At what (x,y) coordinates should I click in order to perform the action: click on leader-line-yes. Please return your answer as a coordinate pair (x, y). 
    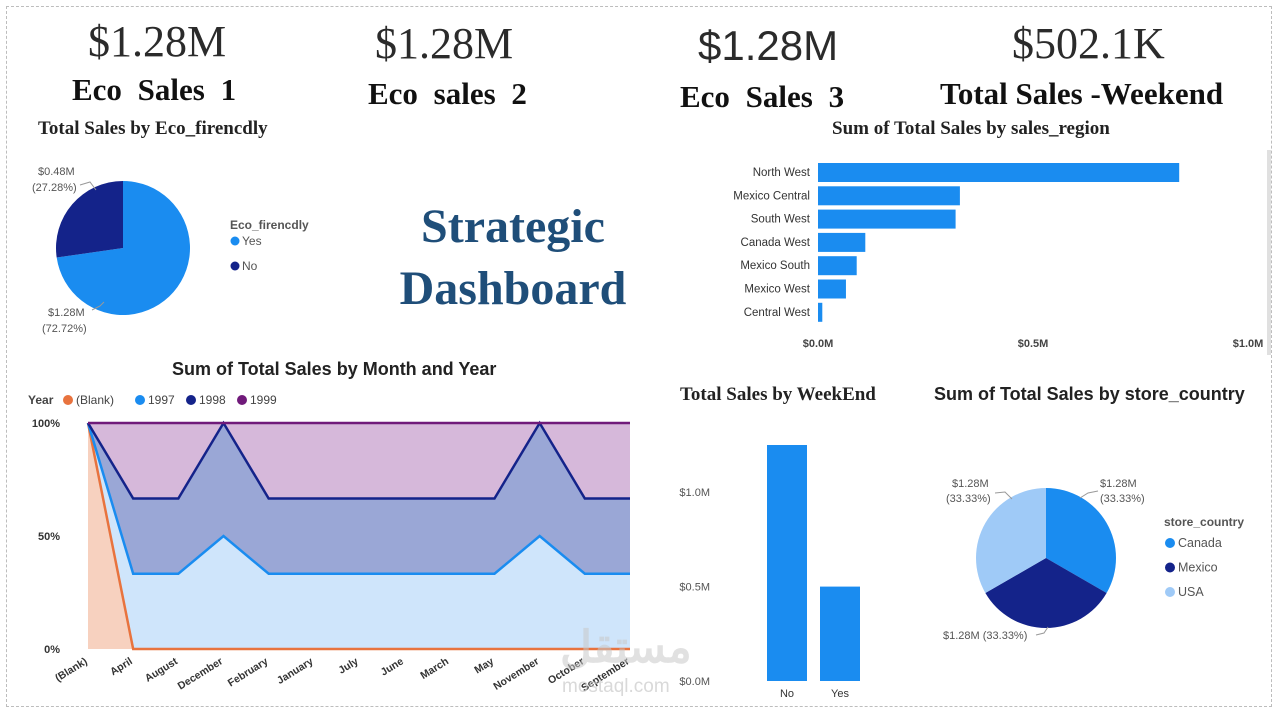
    Looking at the image, I should click on (98, 306).